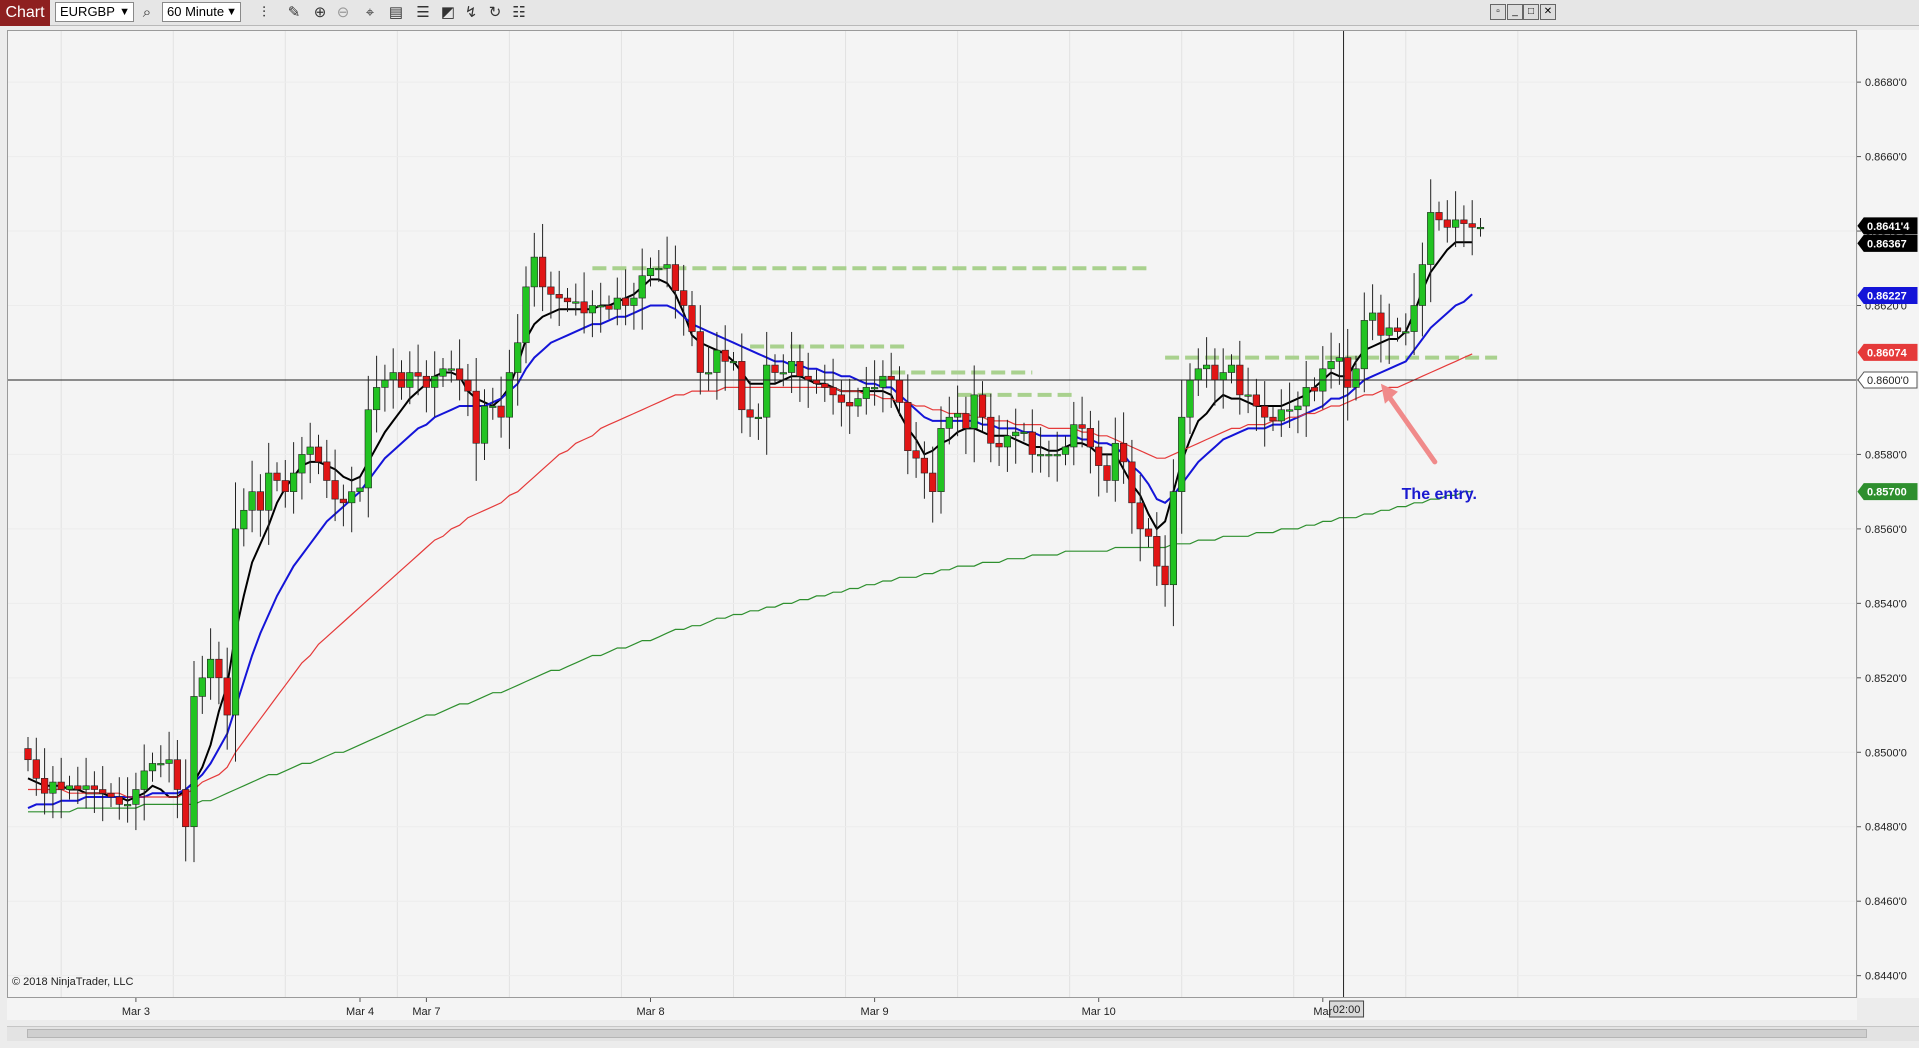 Image resolution: width=1919 pixels, height=1048 pixels. What do you see at coordinates (1886, 158) in the screenshot?
I see `price-tick-label: 0.8660'0` at bounding box center [1886, 158].